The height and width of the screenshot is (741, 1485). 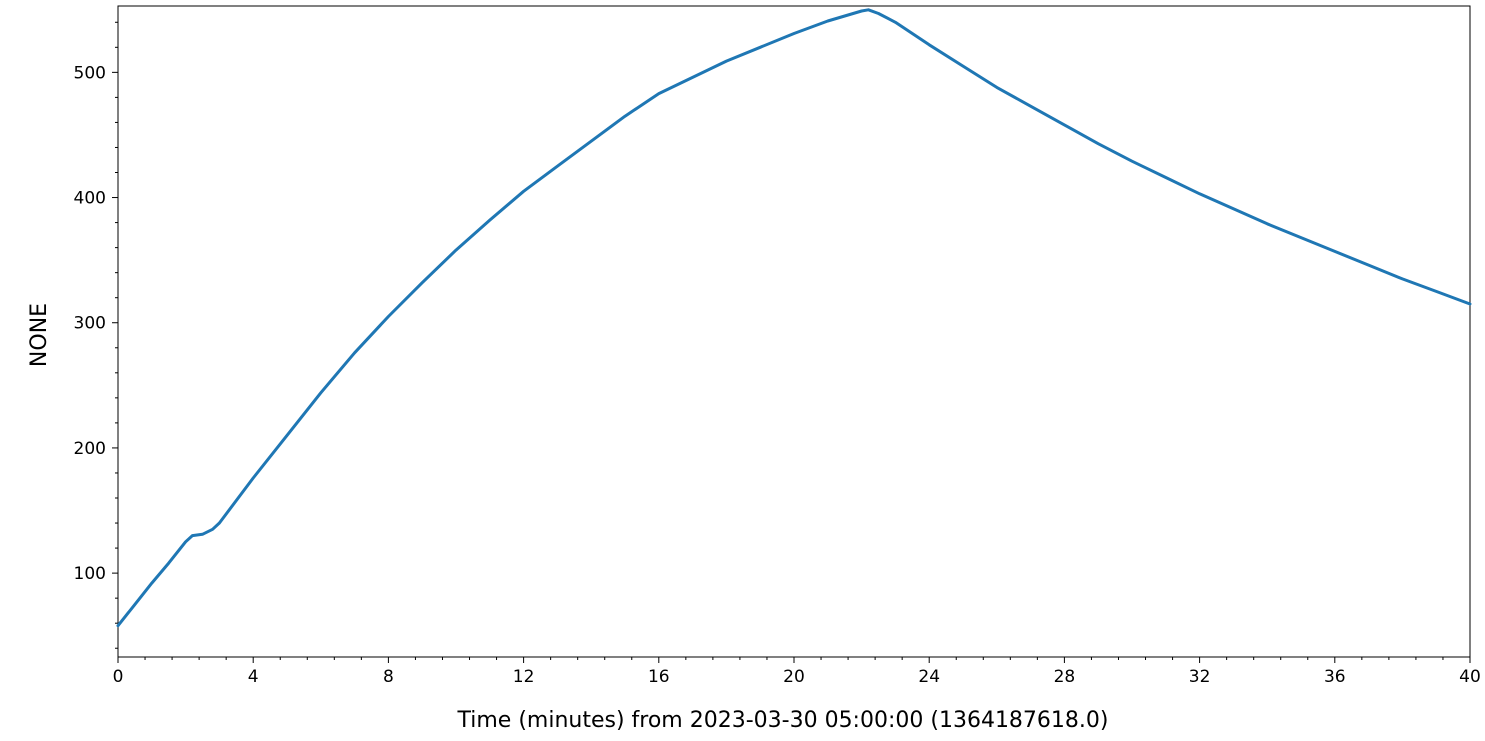 What do you see at coordinates (524, 677) in the screenshot?
I see `x-tick-label: 12` at bounding box center [524, 677].